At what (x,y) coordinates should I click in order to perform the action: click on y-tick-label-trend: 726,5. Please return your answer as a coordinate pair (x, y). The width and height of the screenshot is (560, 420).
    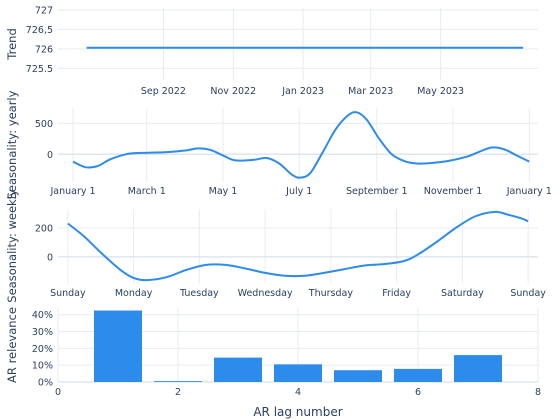
    Looking at the image, I should click on (39, 30).